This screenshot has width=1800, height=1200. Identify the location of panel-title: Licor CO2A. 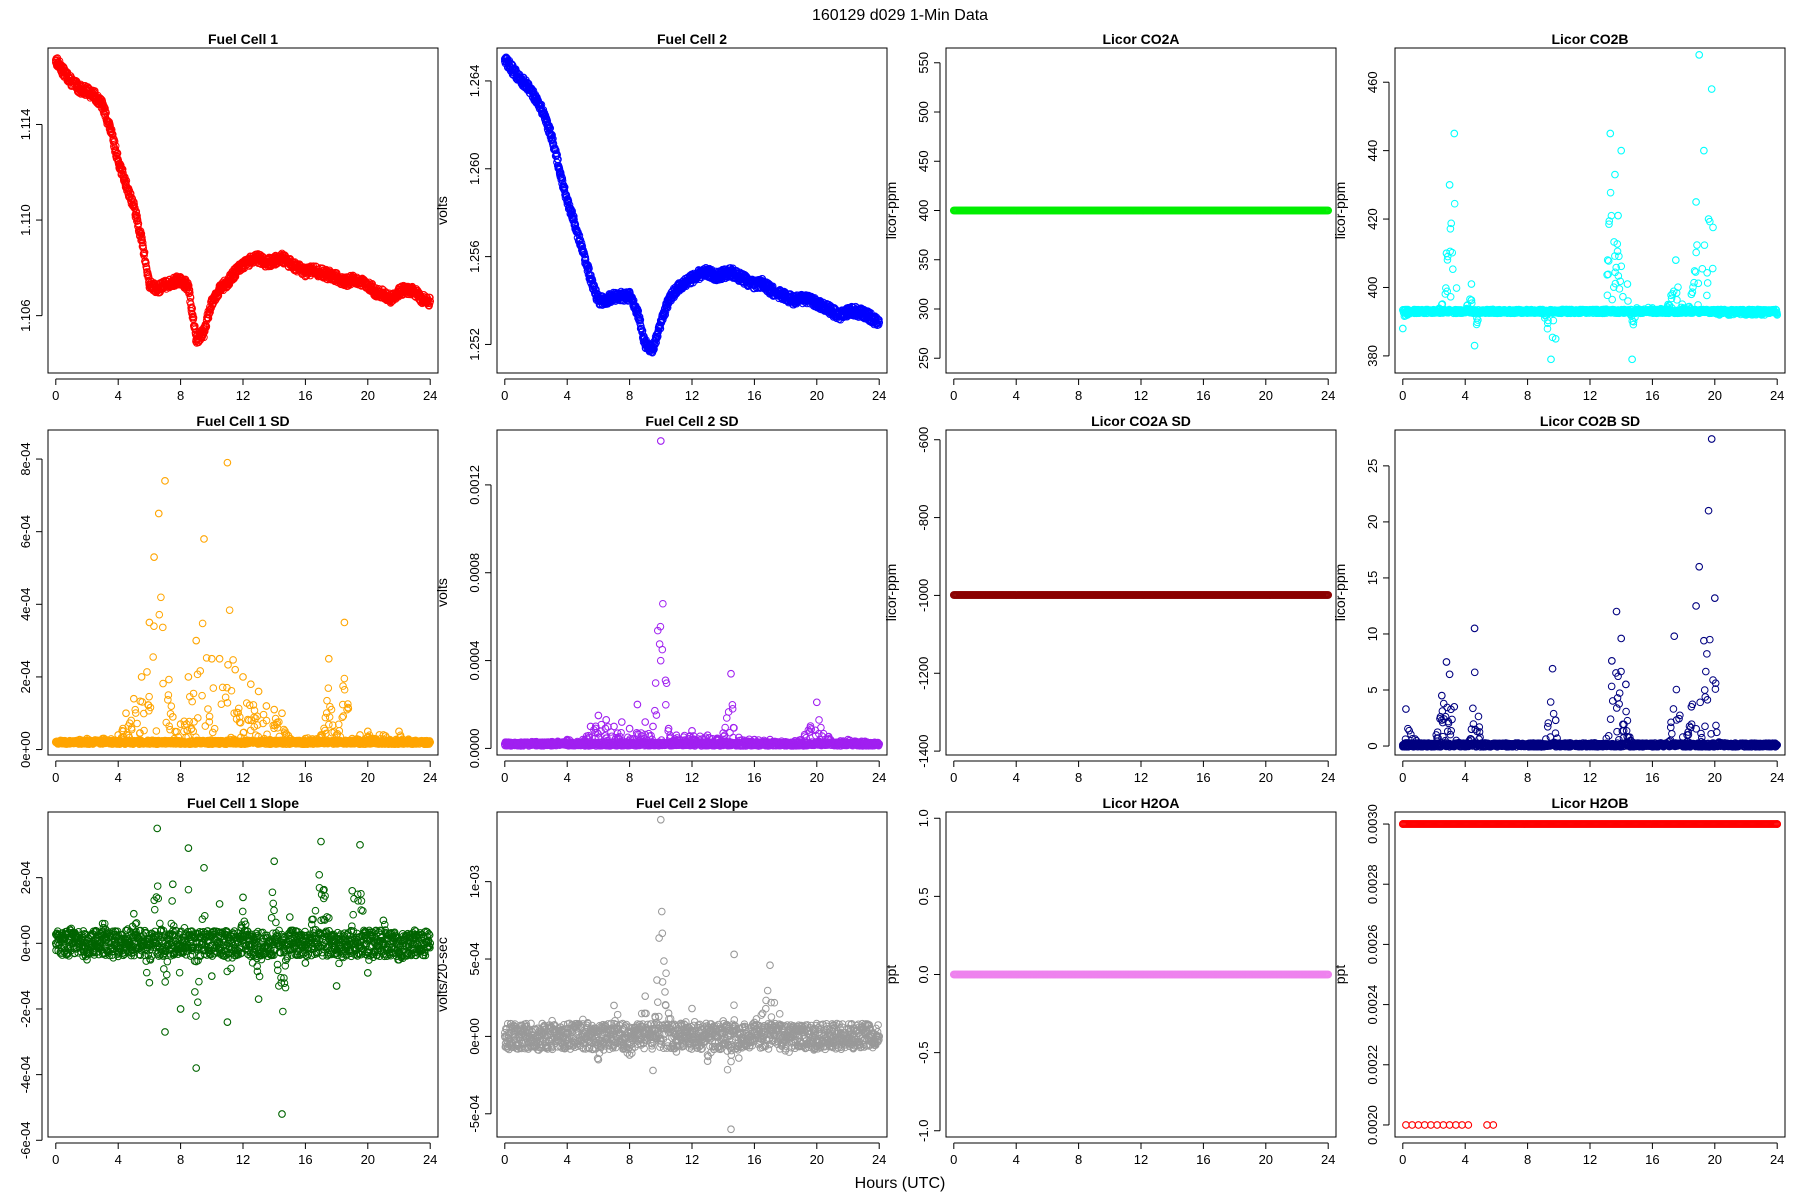
(1140, 39).